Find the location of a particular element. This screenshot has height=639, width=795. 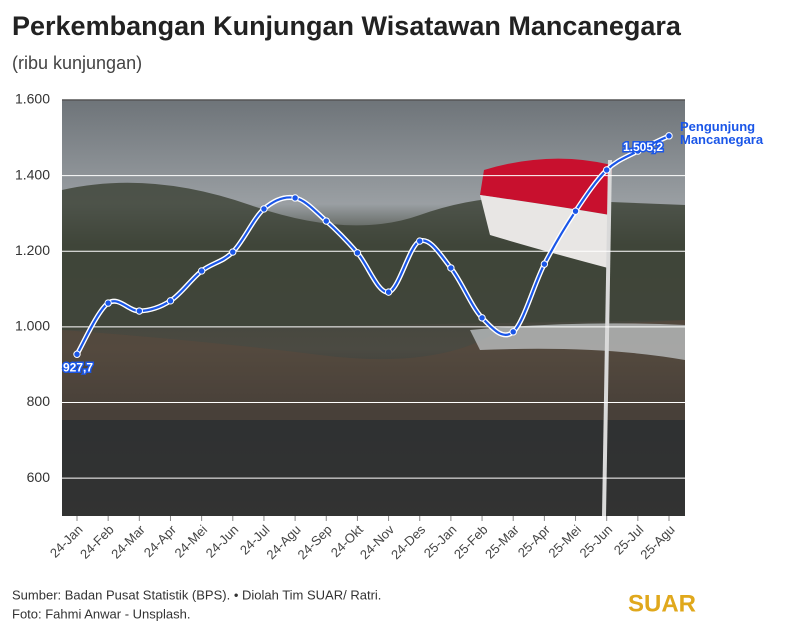

x-tick-label: 25-Feb is located at coordinates (471, 542).